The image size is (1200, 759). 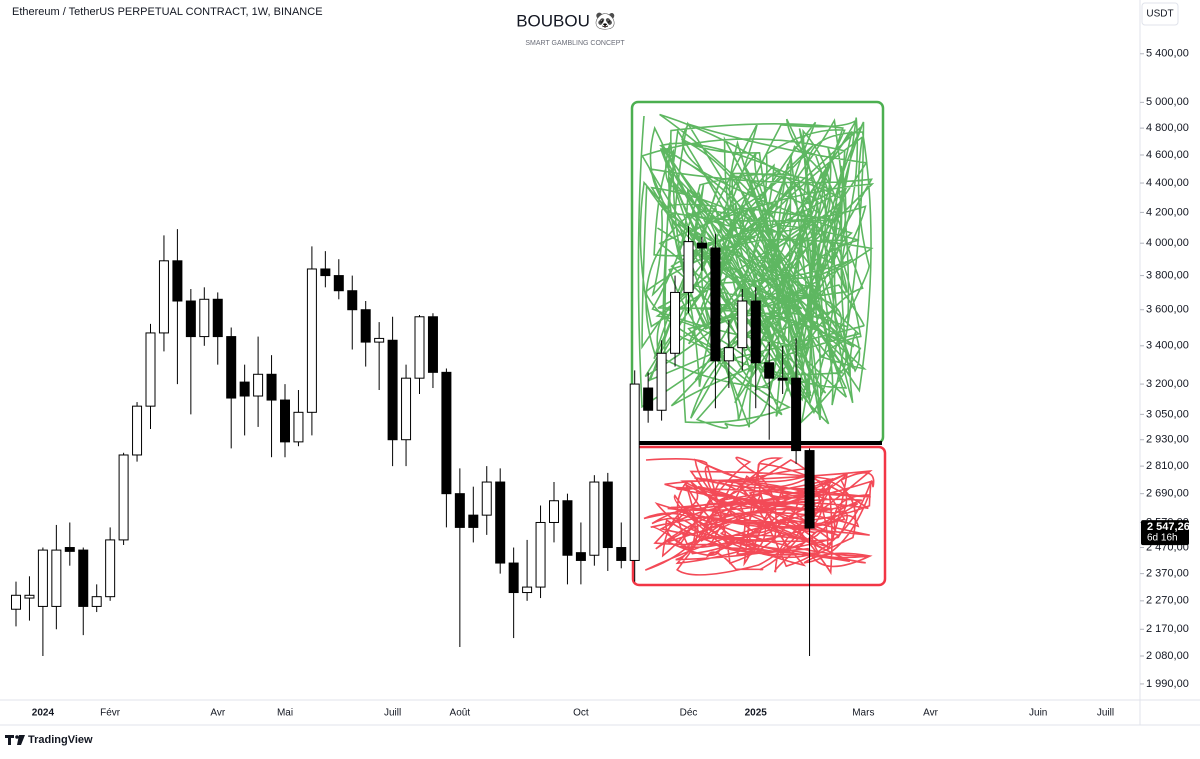 What do you see at coordinates (110, 713) in the screenshot?
I see `x-tick-label: Févr` at bounding box center [110, 713].